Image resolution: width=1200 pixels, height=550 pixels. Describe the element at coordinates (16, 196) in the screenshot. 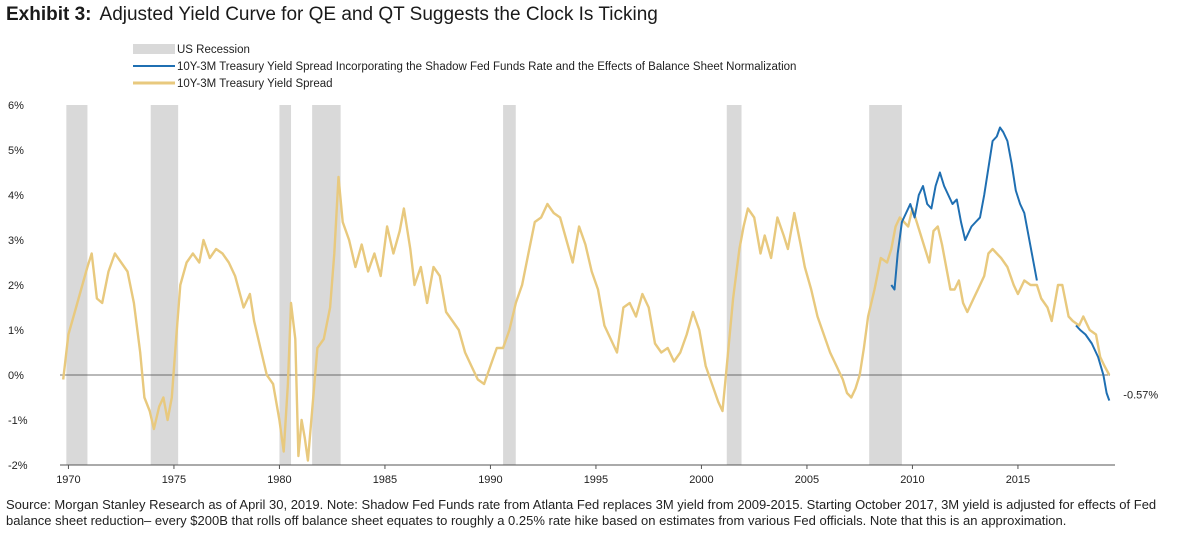

I see `y-tick-label: 4%` at that location.